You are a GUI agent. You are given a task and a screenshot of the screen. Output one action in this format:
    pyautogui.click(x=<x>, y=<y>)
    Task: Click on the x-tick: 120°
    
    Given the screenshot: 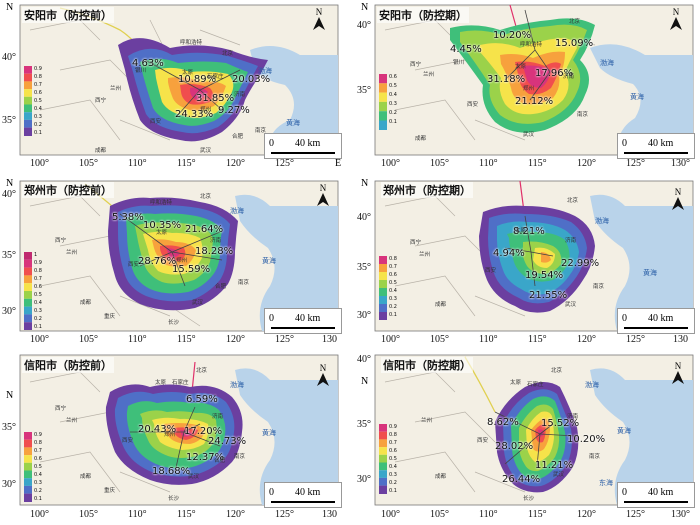 What is the action you would take?
    pyautogui.click(x=235, y=339)
    